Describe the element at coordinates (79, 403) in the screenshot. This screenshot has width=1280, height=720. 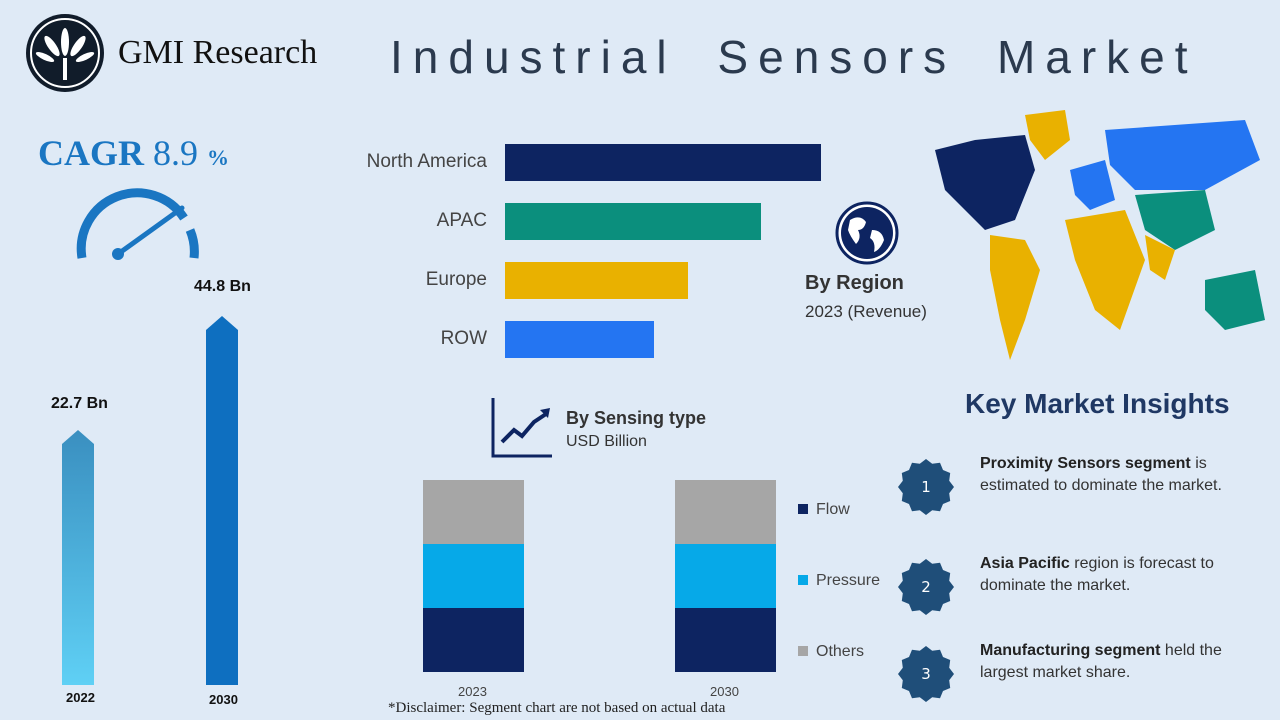
I see `value-2022: 22.7 Bn` at that location.